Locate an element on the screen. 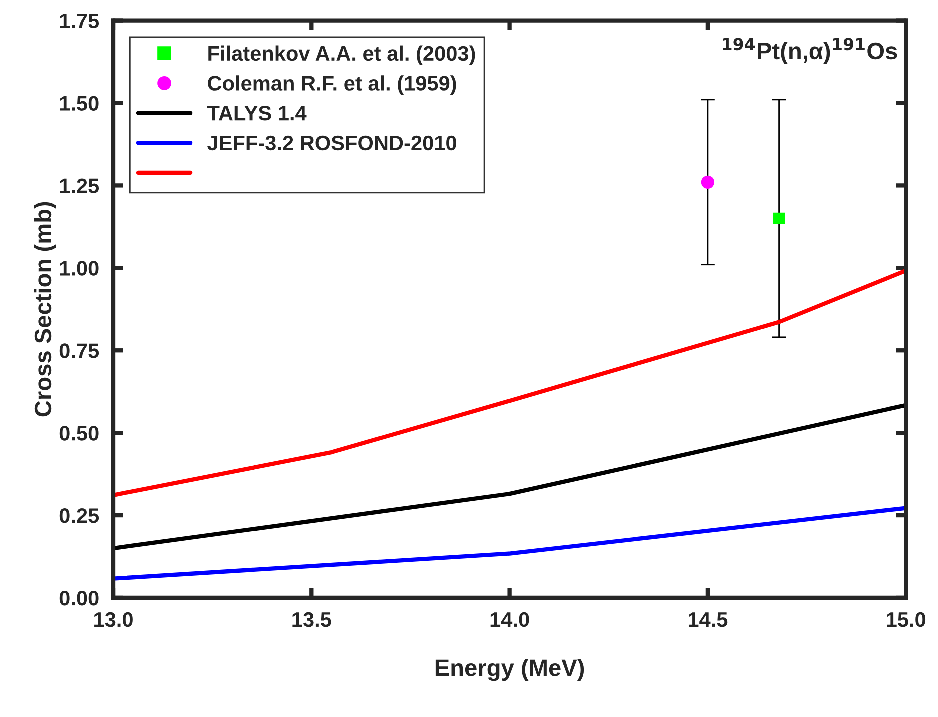 Image resolution: width=938 pixels, height=717 pixels. y-tick-label: 0.00 is located at coordinates (79, 598).